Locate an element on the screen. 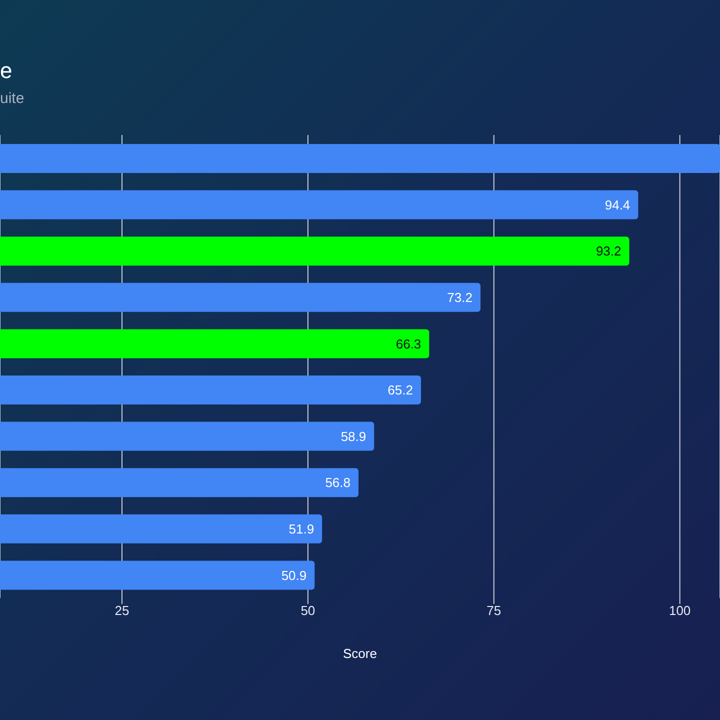 This screenshot has width=720, height=720. x-axis-title: Score is located at coordinates (360, 653).